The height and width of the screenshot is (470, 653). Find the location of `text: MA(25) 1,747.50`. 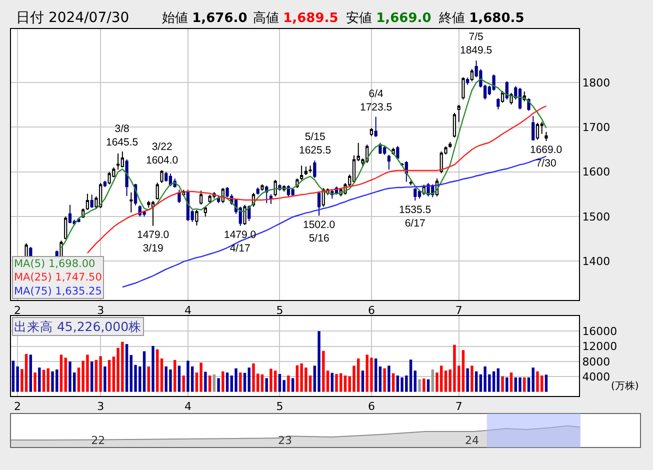

text: MA(25) 1,747.50 is located at coordinates (58, 278).